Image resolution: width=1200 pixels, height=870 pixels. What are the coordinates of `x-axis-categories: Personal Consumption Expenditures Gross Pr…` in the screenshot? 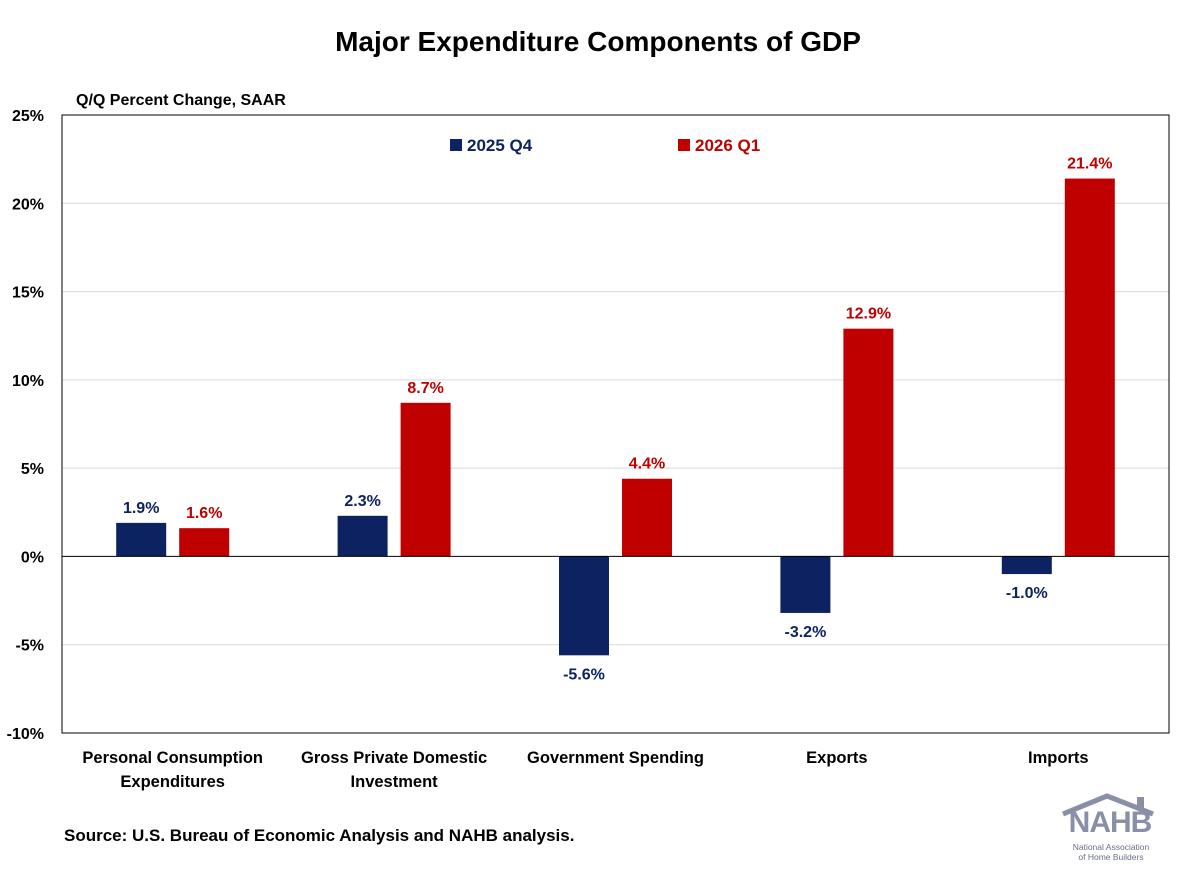 It's located at (585, 770).